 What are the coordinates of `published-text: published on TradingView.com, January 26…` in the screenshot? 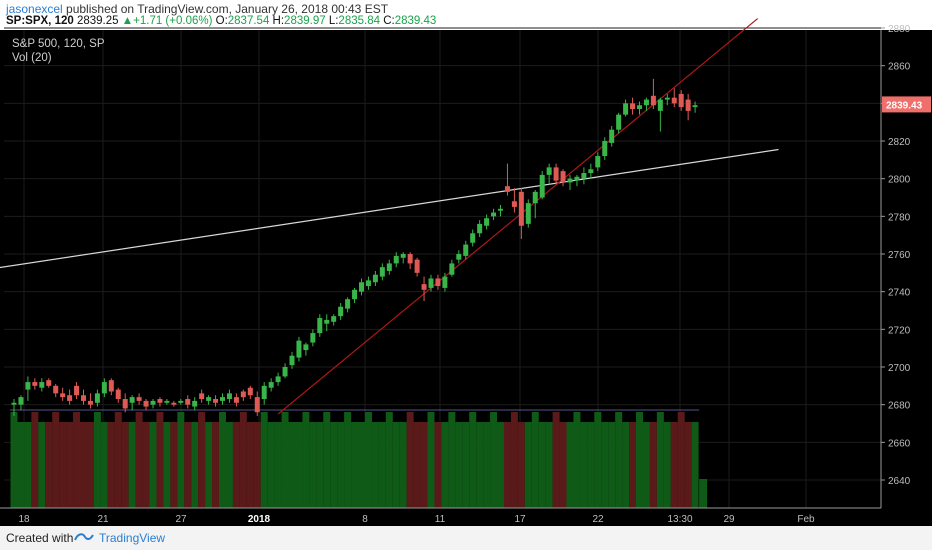 It's located at (225, 9).